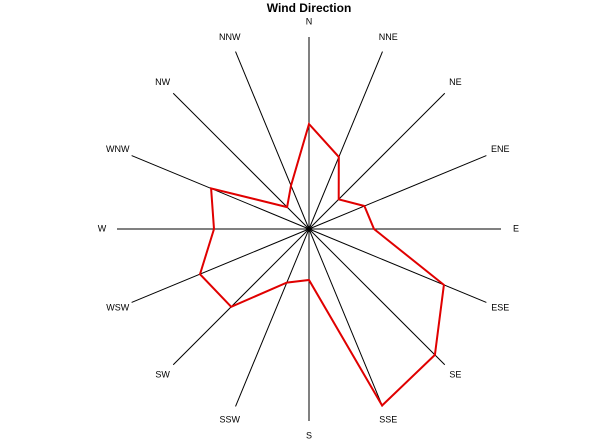  I want to click on axis-label: NW, so click(162, 82).